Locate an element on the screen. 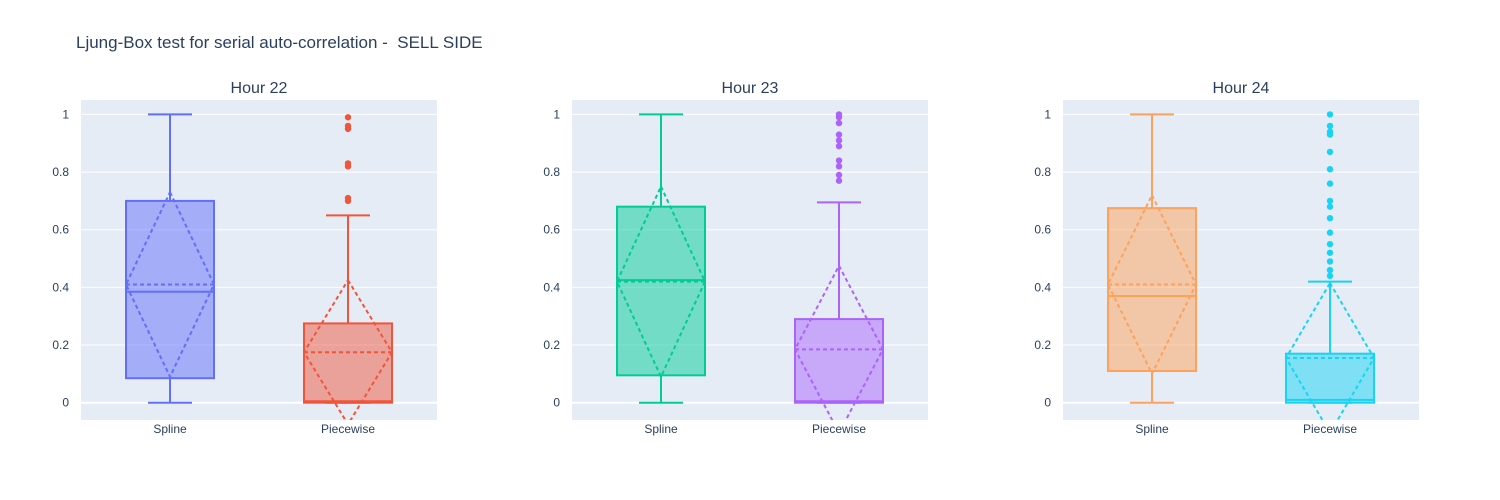 This screenshot has height=500, width=1500. subplot-title: Hour 23 is located at coordinates (750, 88).